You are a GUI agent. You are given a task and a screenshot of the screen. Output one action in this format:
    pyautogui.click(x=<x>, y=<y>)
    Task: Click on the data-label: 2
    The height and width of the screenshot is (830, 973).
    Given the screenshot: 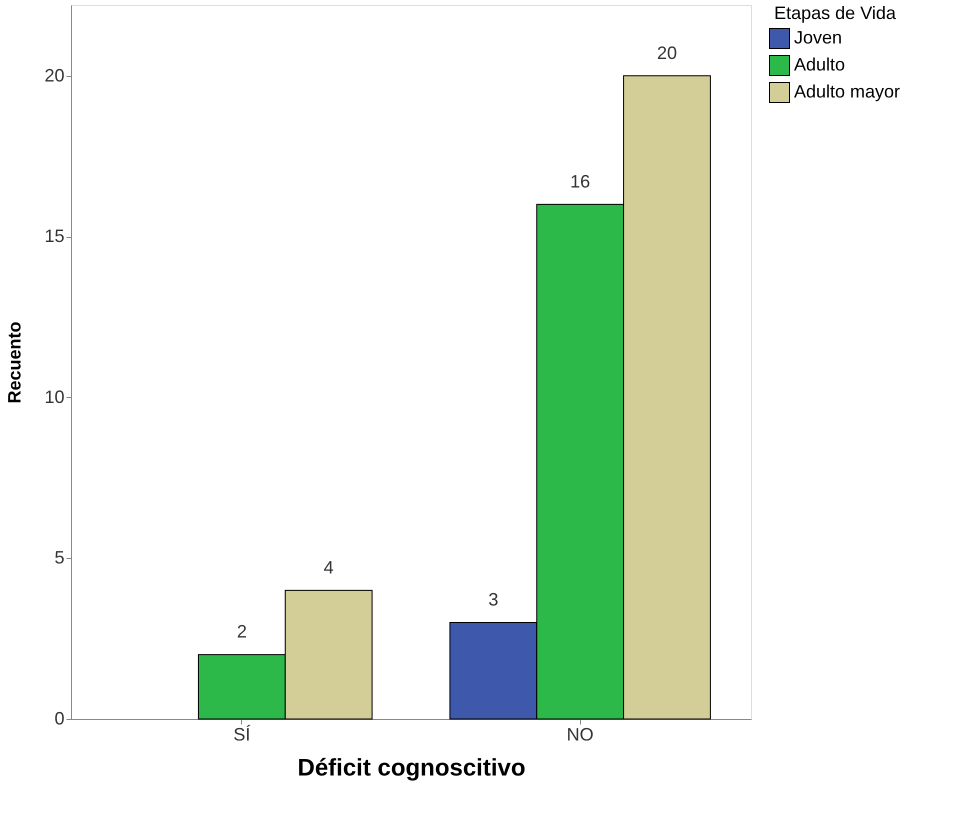 What is the action you would take?
    pyautogui.click(x=241, y=632)
    